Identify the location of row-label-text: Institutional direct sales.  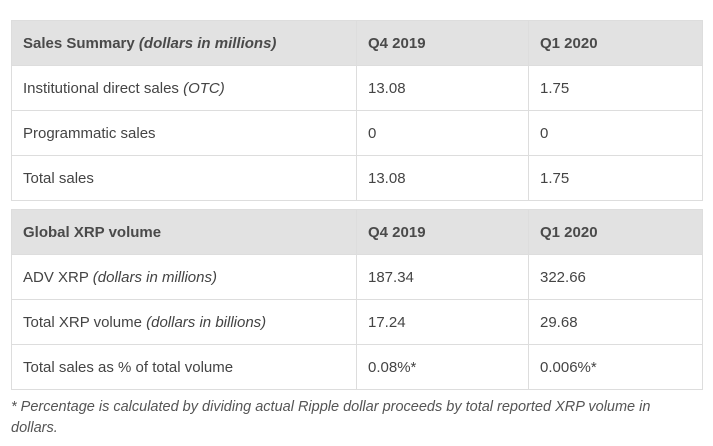
(101, 88).